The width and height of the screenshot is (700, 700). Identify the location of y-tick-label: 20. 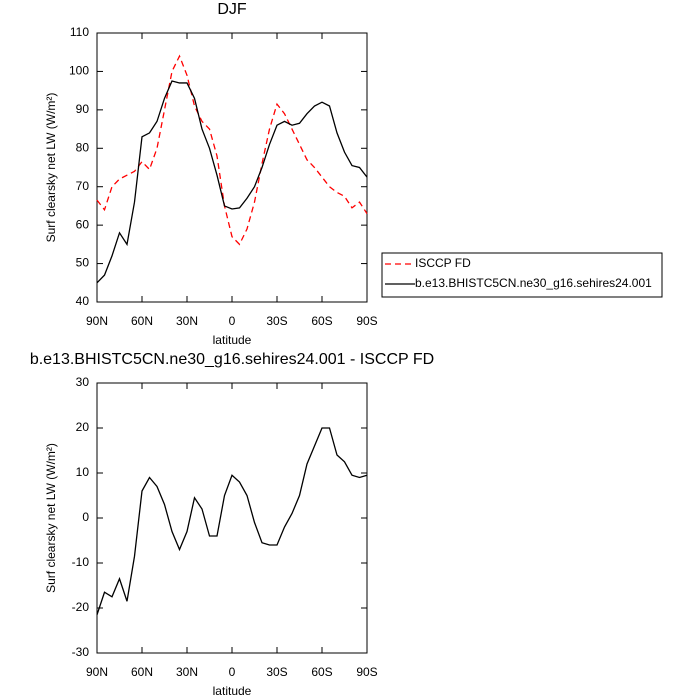
(83, 427).